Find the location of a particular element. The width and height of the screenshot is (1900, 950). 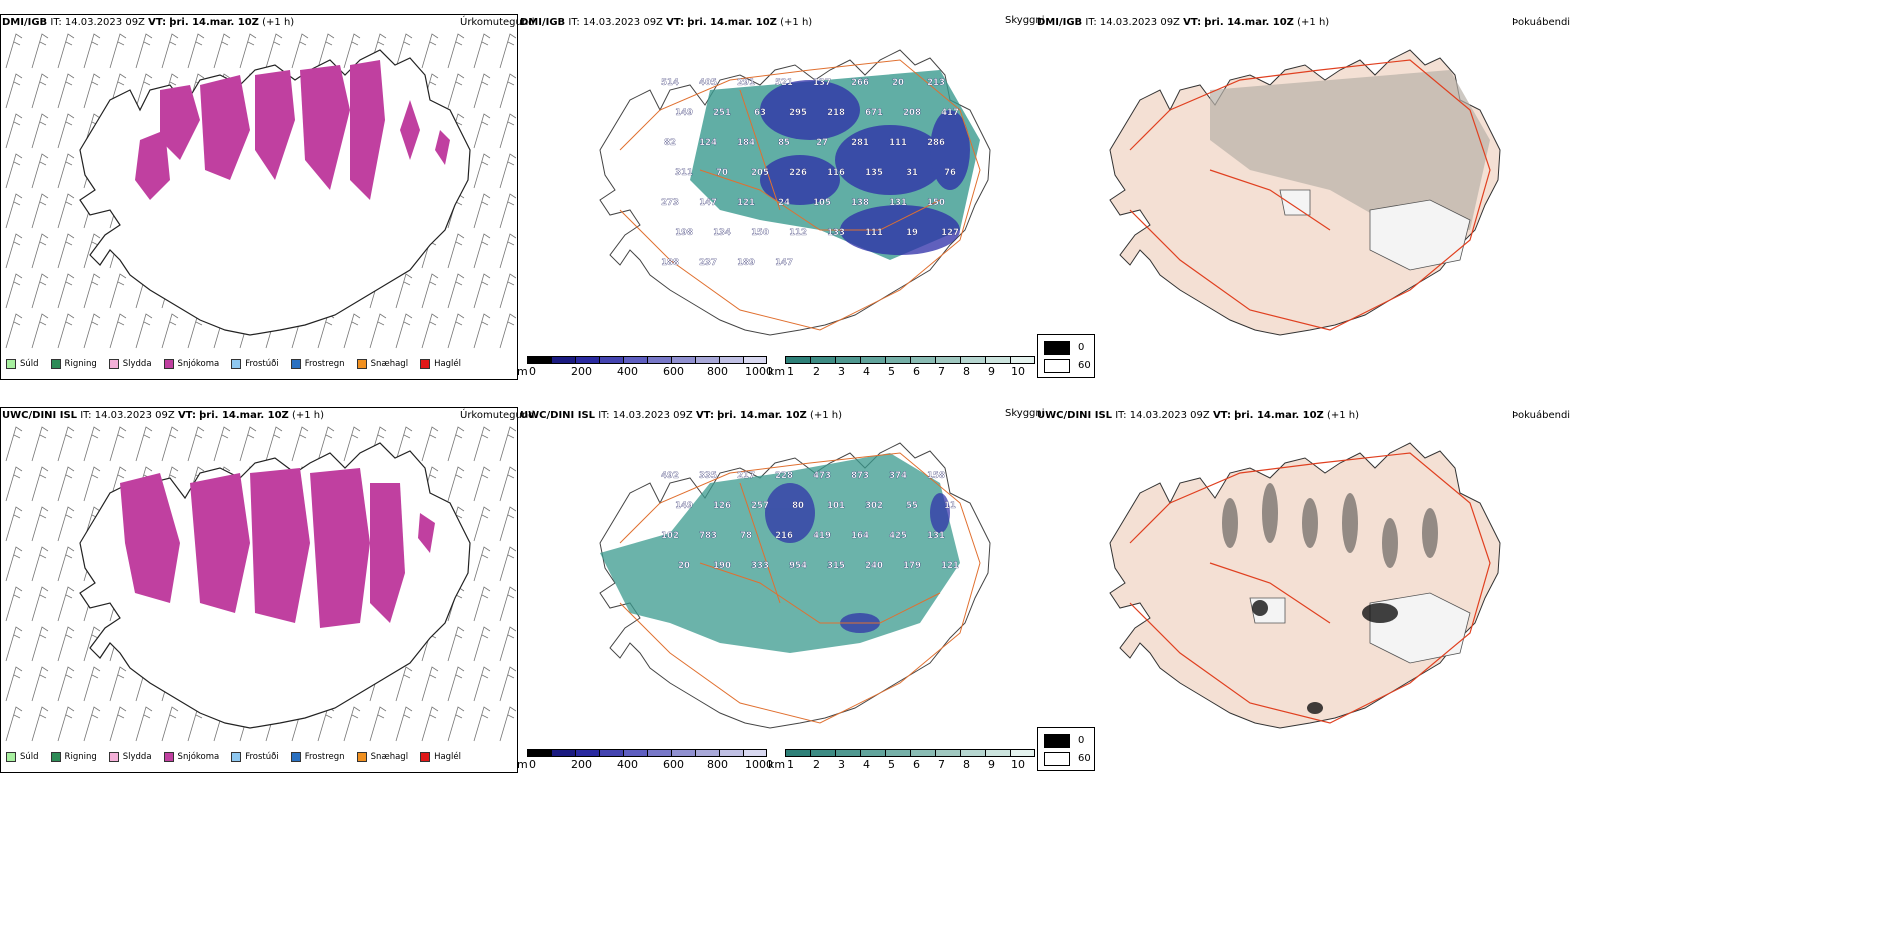

cloud-base-label: 213 is located at coordinates (936, 83).